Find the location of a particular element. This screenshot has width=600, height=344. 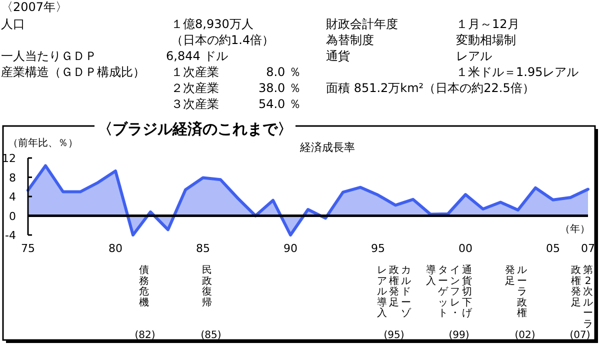

text: (99) is located at coordinates (459, 335).